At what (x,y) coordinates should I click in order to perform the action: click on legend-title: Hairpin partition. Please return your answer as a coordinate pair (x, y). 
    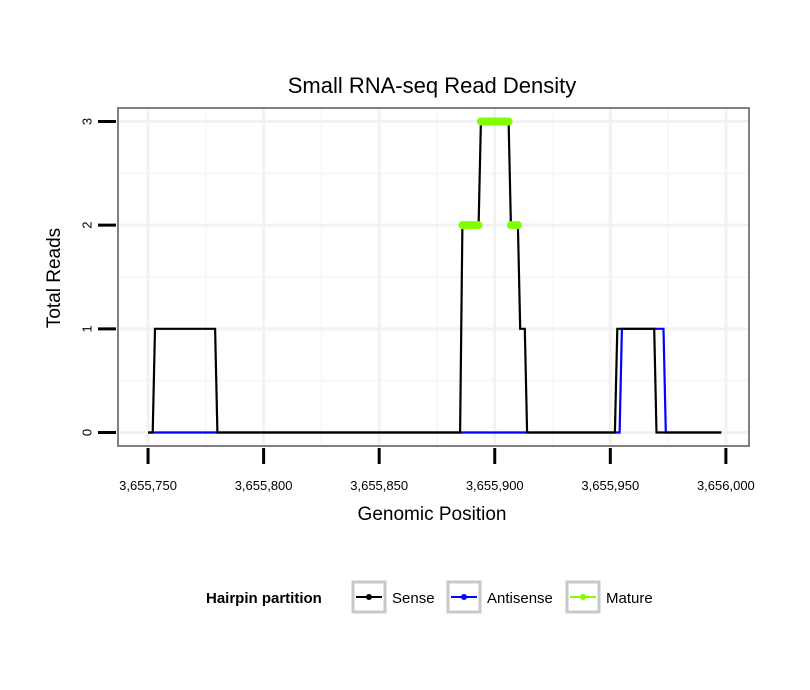
    Looking at the image, I should click on (264, 598).